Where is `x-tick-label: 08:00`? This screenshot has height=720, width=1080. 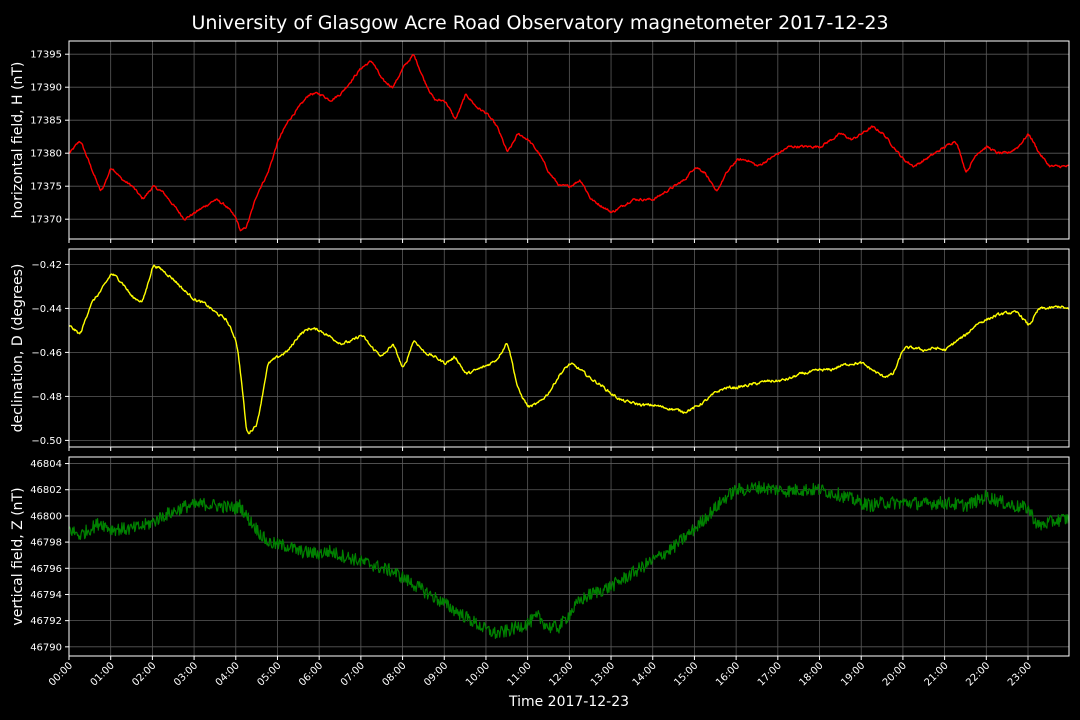 x-tick-label: 08:00 is located at coordinates (395, 674).